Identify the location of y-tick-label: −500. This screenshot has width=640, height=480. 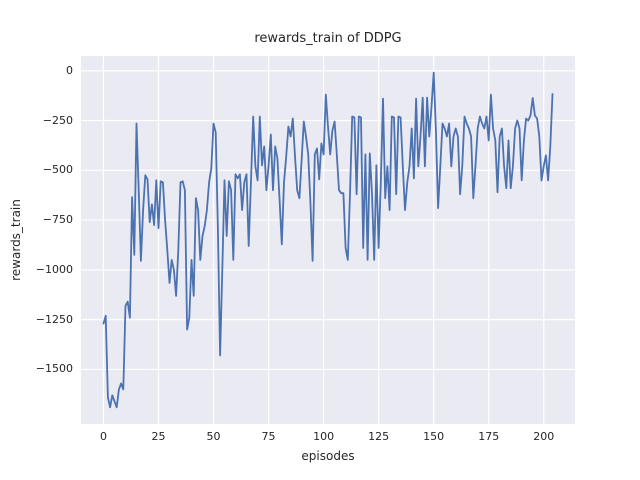
(57, 170).